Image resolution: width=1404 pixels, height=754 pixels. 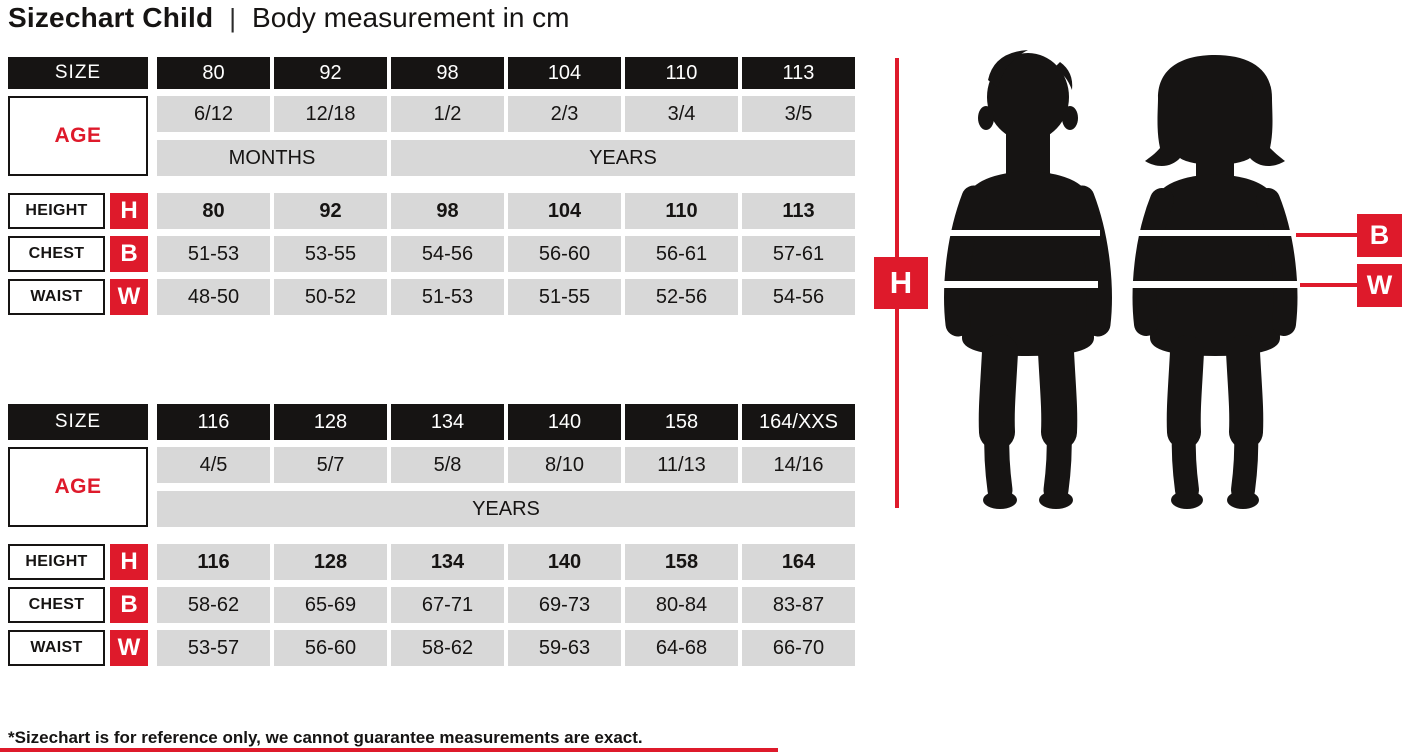 I want to click on age-value: 2/3, so click(x=564, y=114).